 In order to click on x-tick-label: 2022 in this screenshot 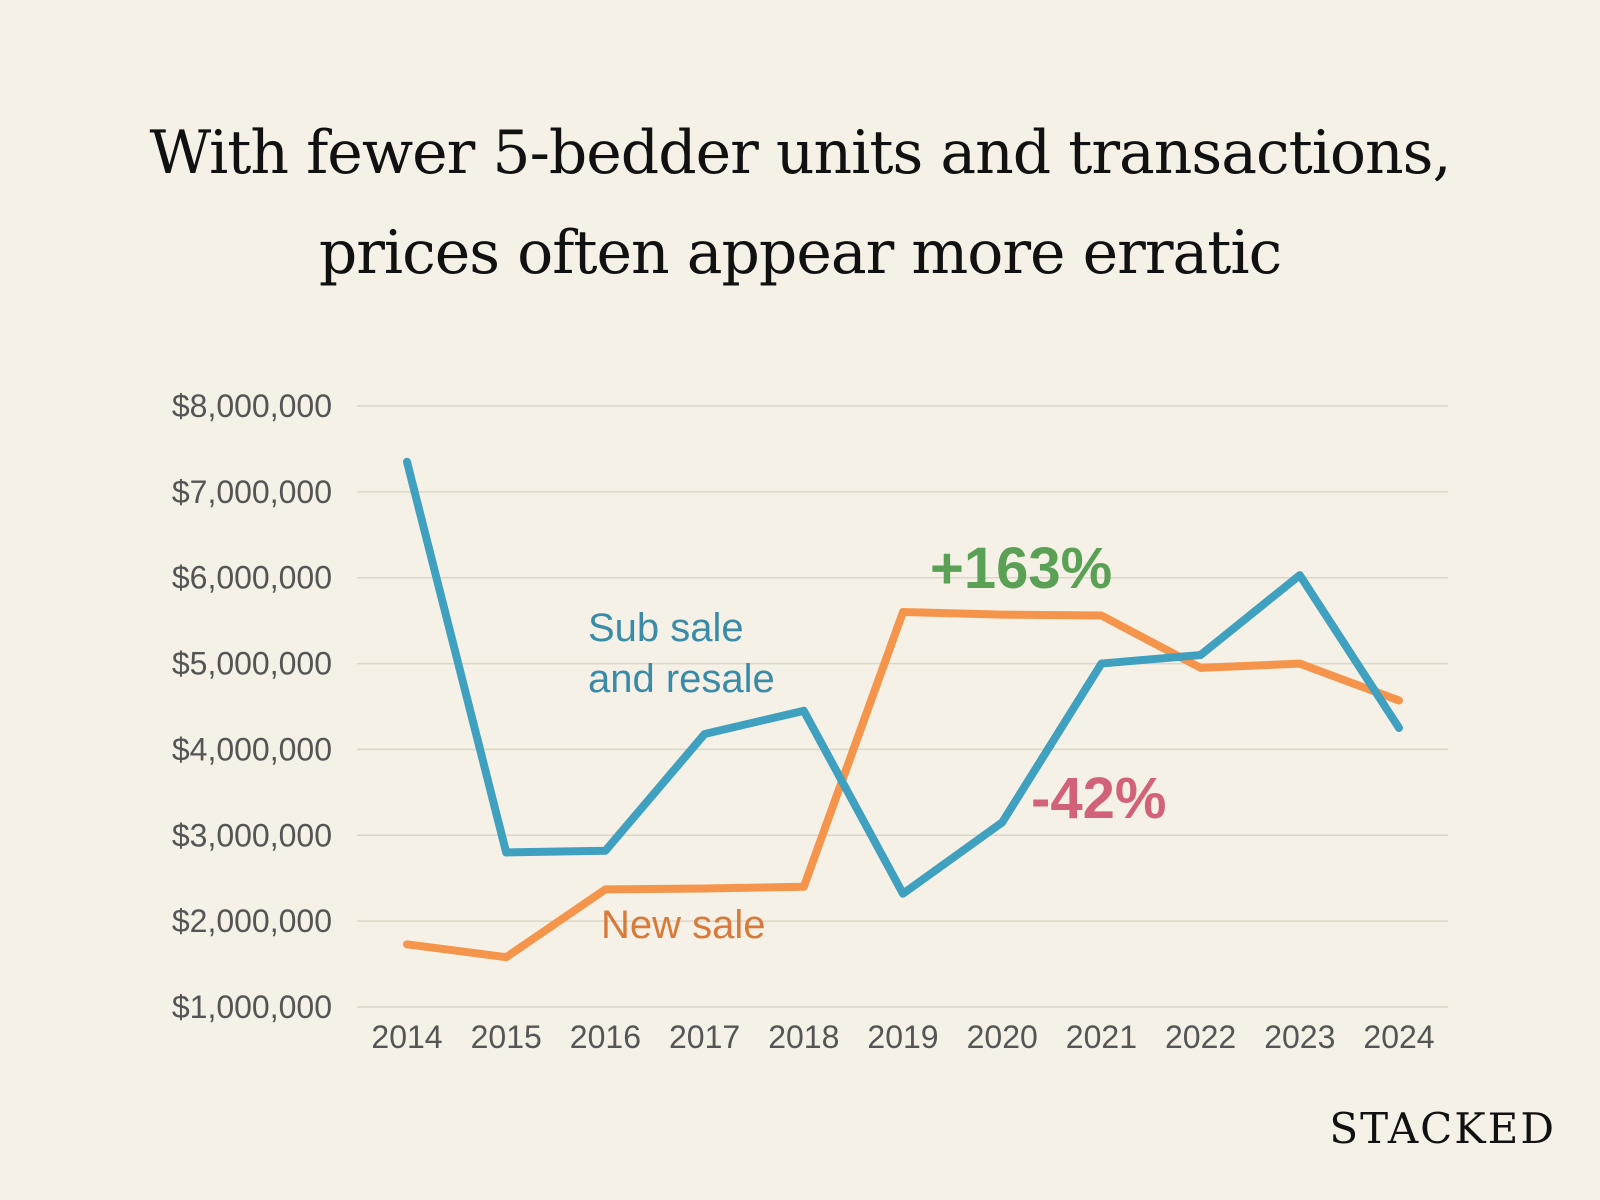, I will do `click(1200, 1037)`.